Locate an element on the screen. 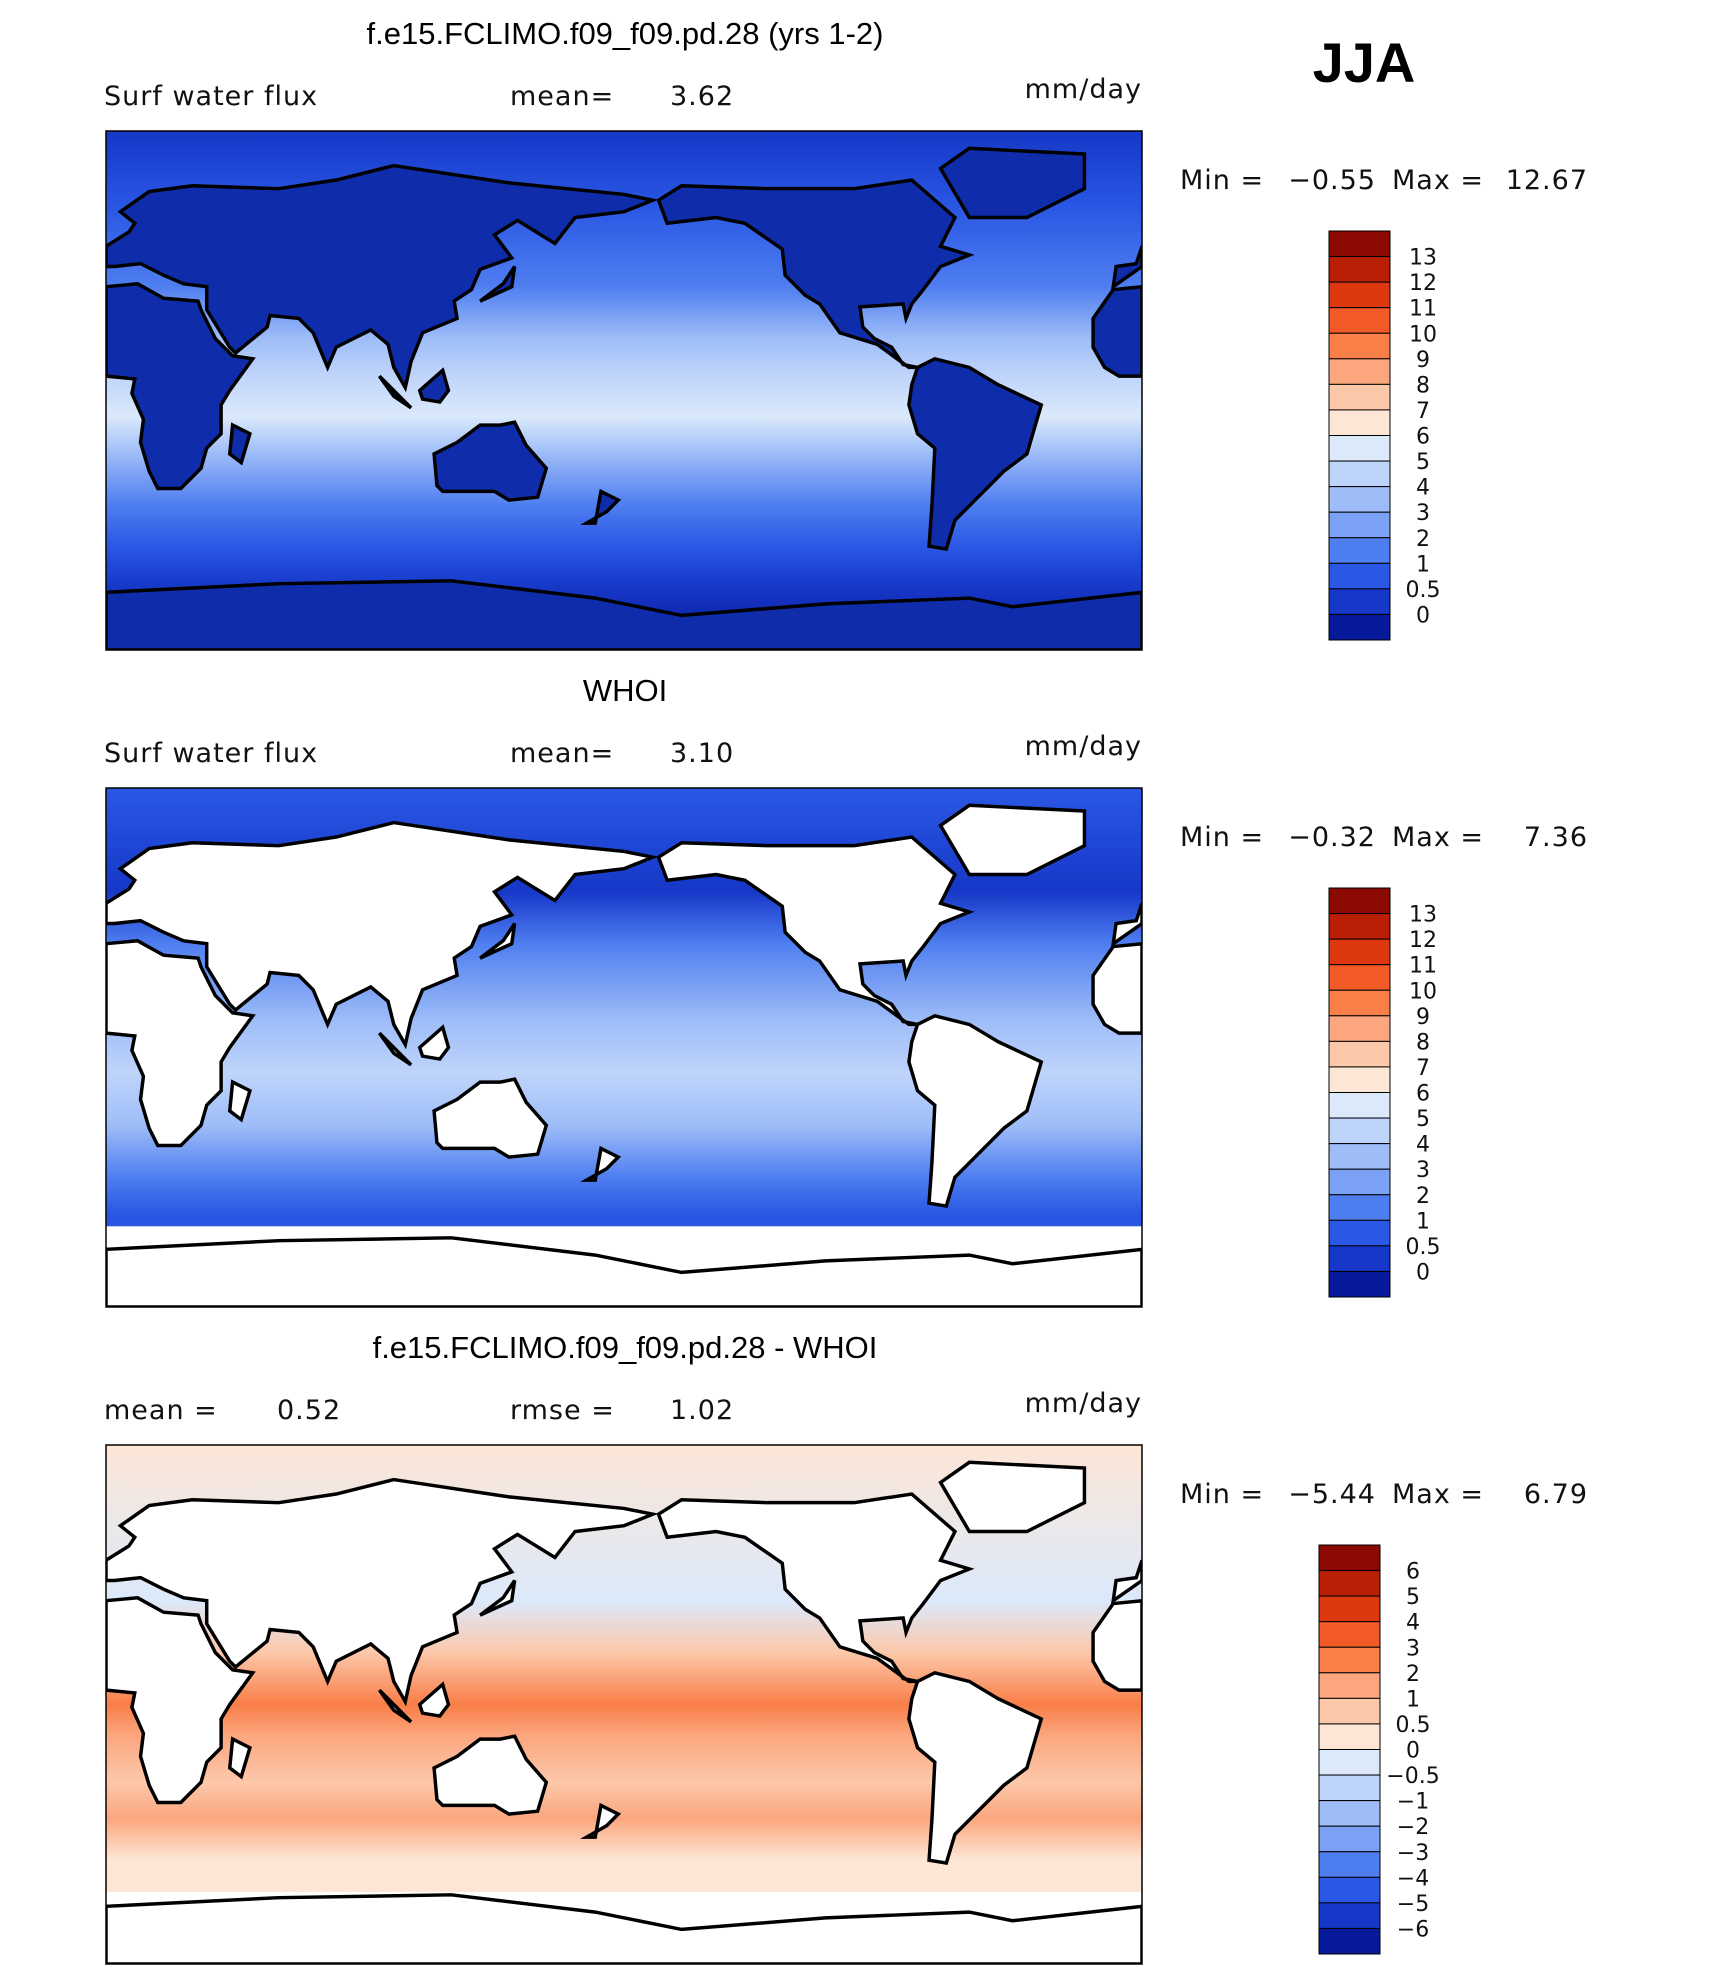  season-label: JJA is located at coordinates (1364, 62).